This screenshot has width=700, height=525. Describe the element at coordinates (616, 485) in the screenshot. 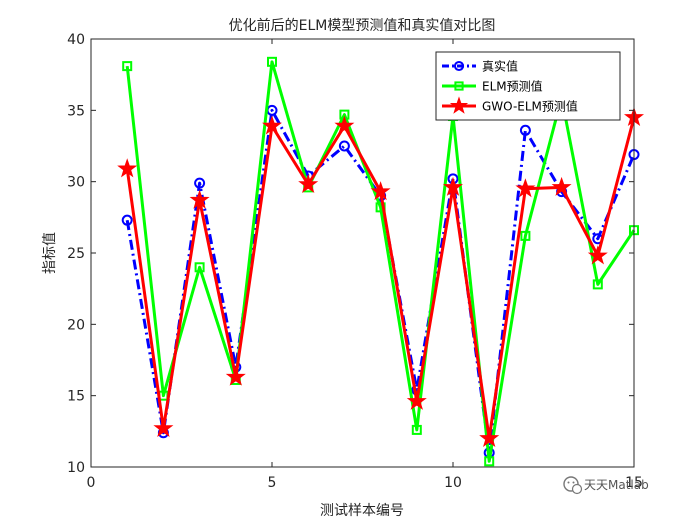

I see `watermark-text: 天天Matlab` at that location.